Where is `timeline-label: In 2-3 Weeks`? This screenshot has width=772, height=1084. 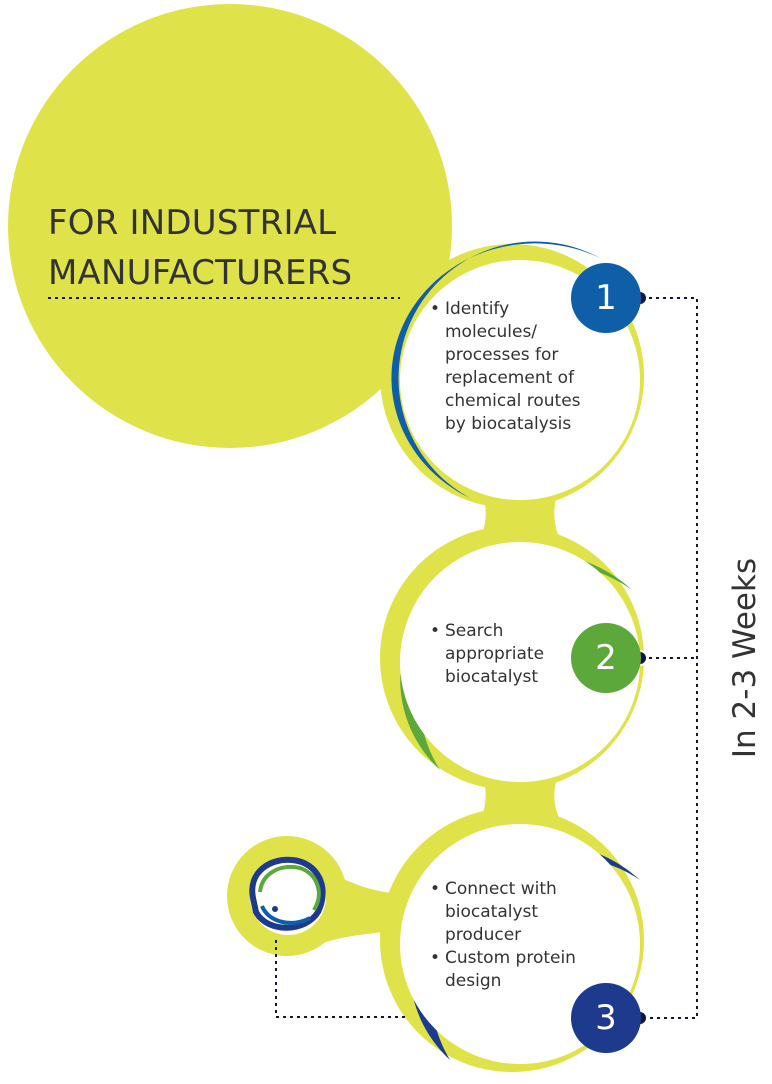 timeline-label: In 2-3 Weeks is located at coordinates (745, 658).